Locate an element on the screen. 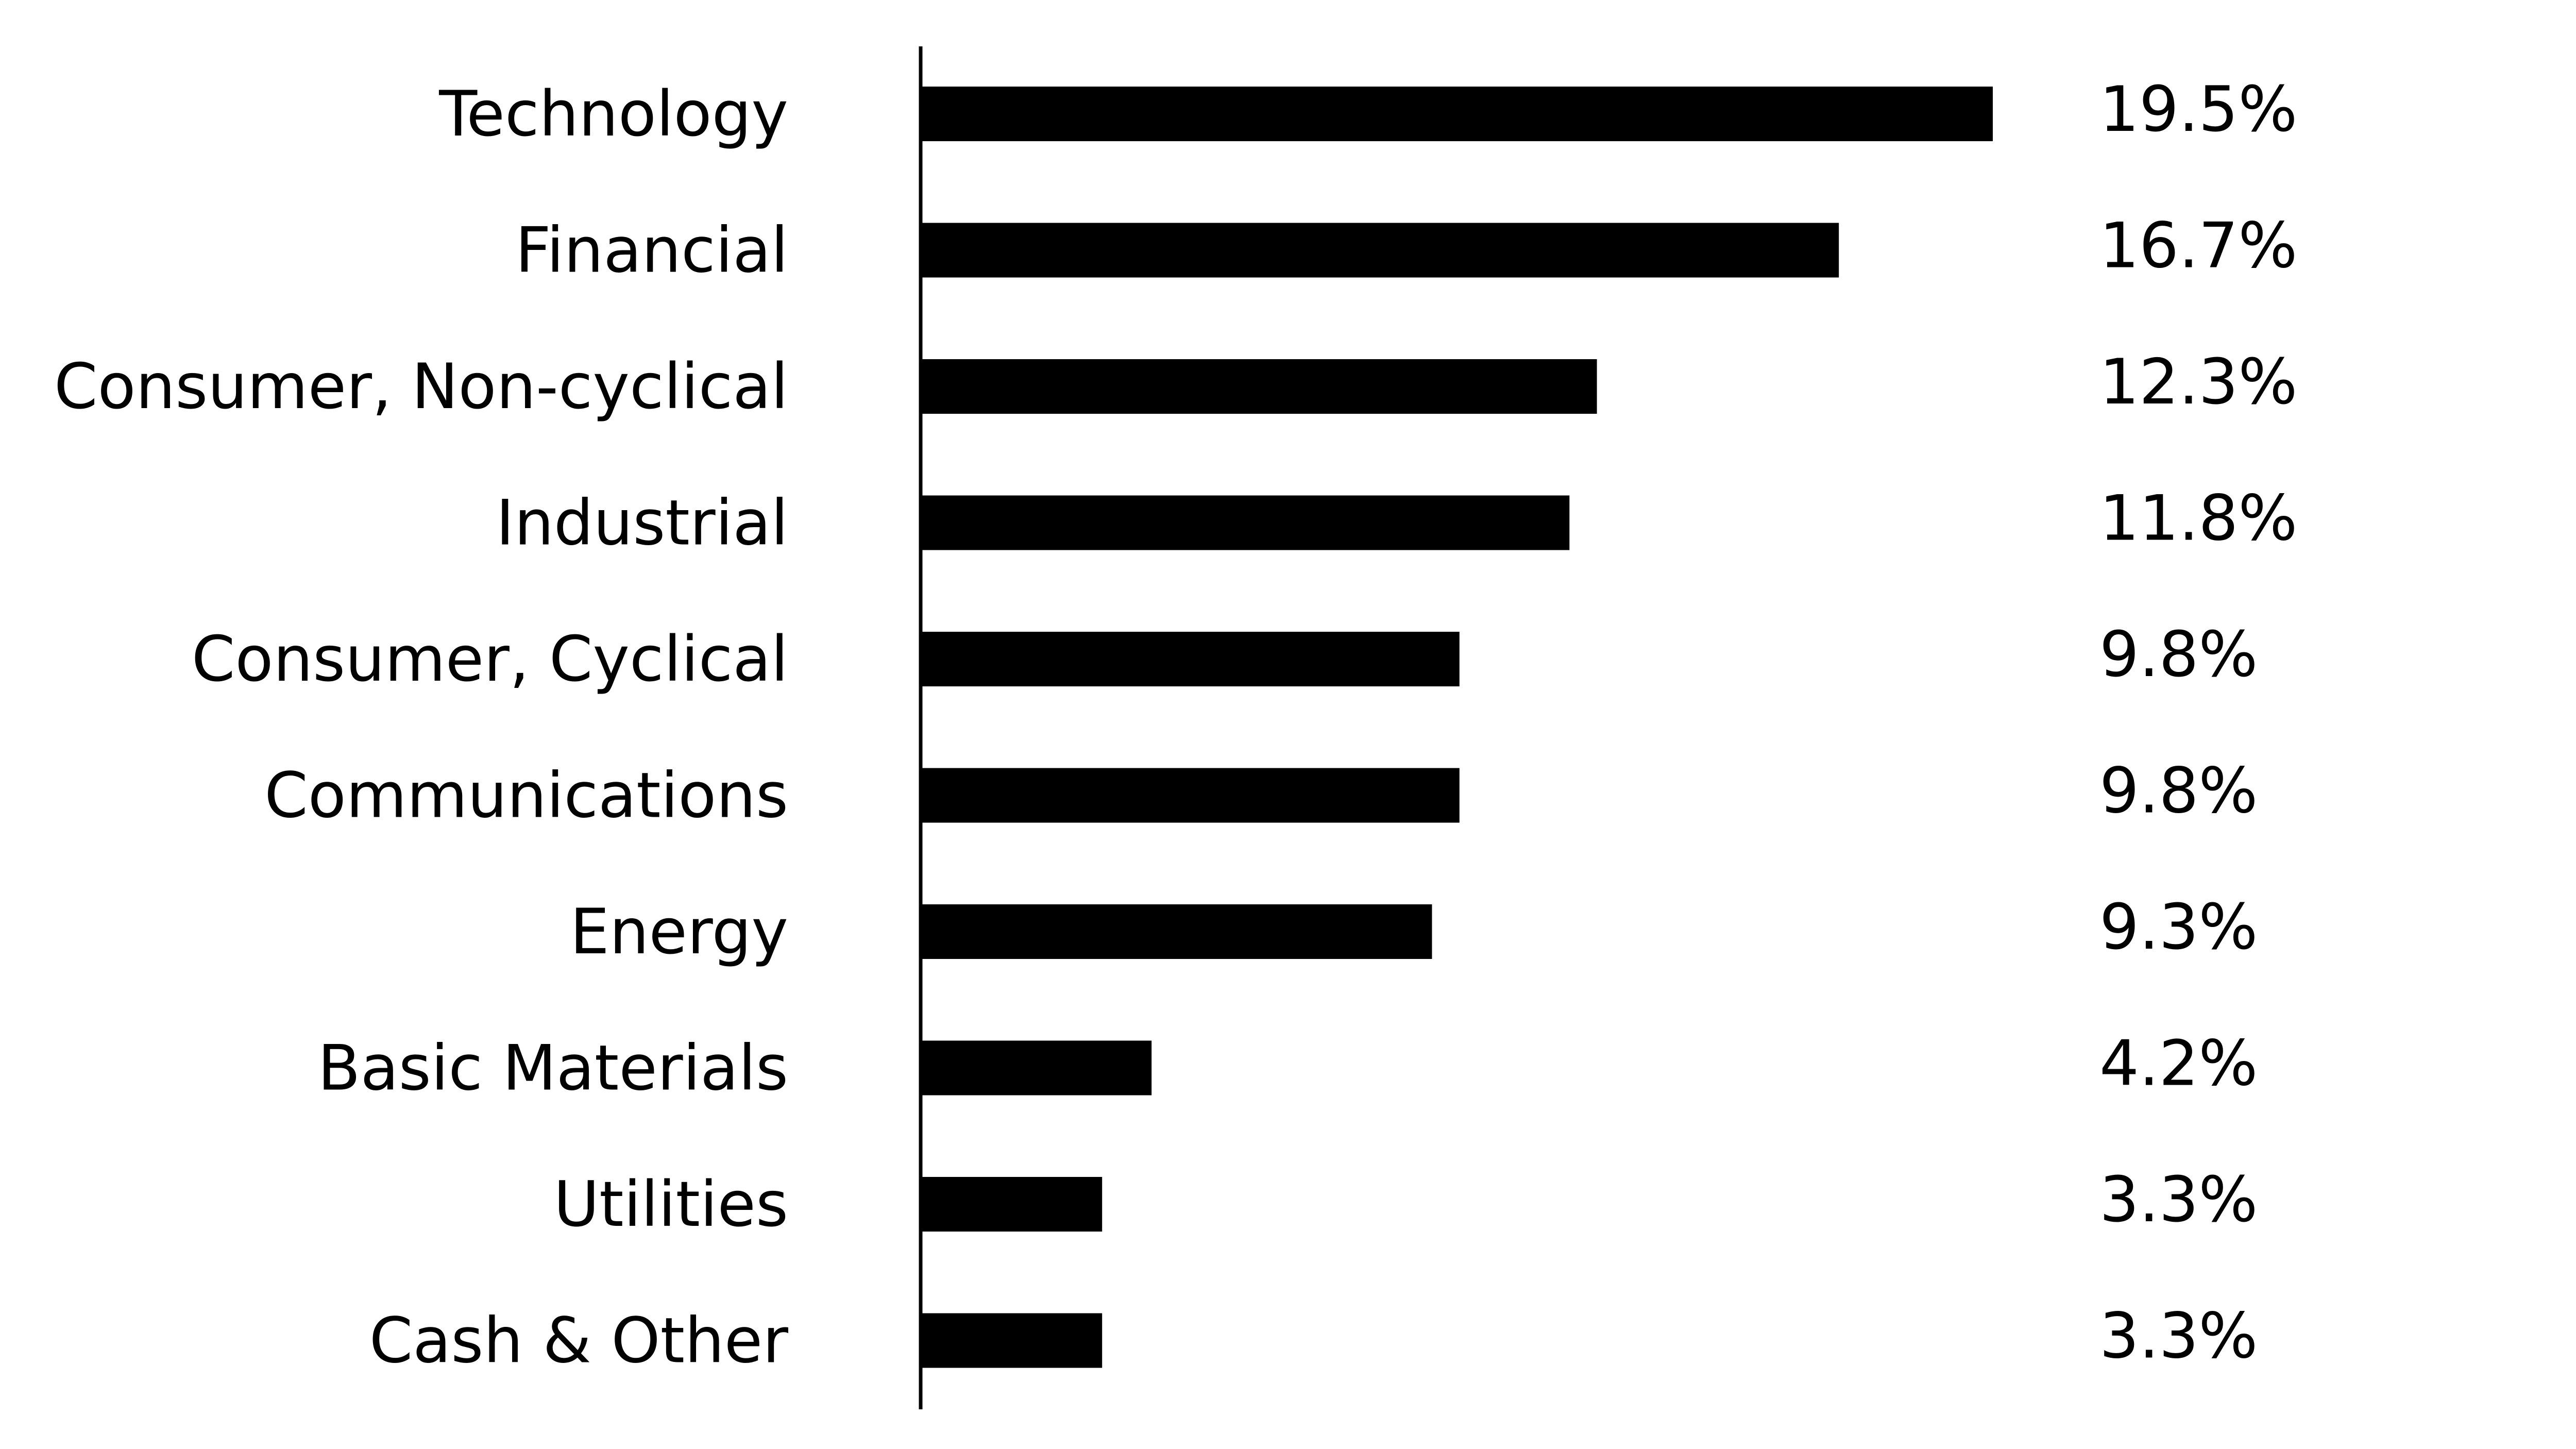  category-label-8: Utilities is located at coordinates (671, 1204).